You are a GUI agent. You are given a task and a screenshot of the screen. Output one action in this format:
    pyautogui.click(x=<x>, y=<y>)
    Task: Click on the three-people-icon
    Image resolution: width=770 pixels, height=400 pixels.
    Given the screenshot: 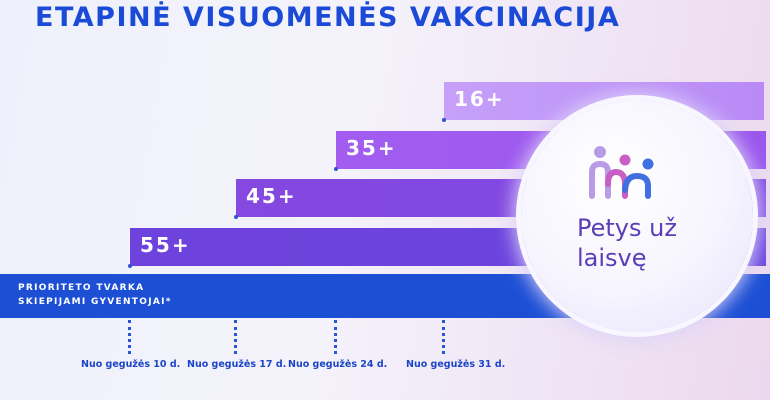 What is the action you would take?
    pyautogui.click(x=621, y=172)
    